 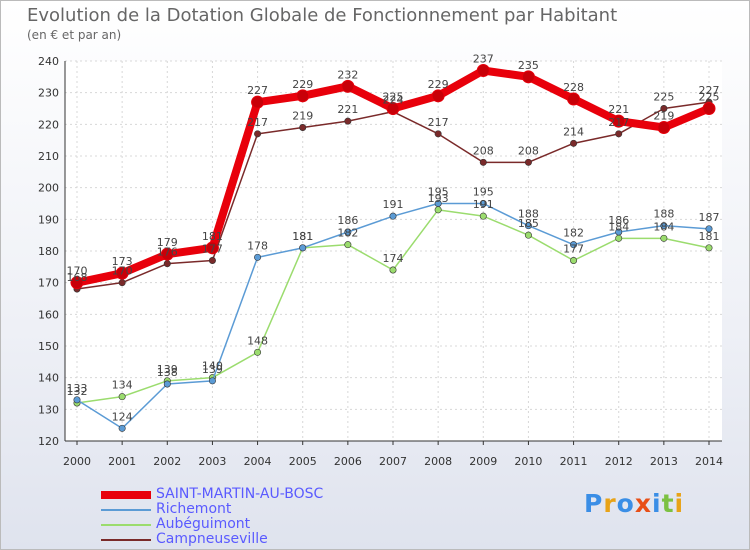 What do you see at coordinates (303, 96) in the screenshot?
I see `series-0-point-2005` at bounding box center [303, 96].